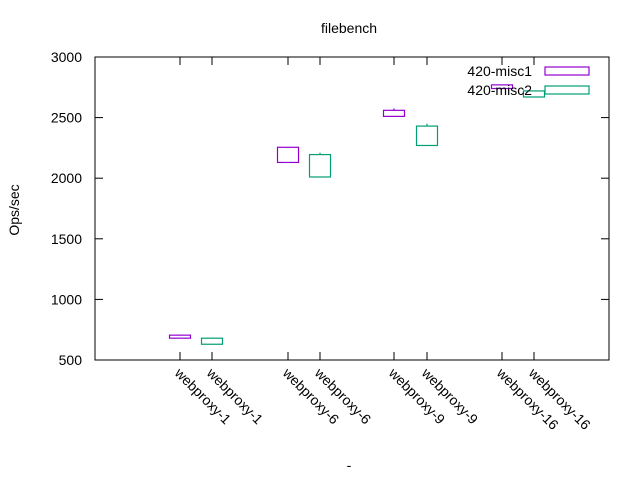  What do you see at coordinates (349, 28) in the screenshot?
I see `chart-title: filebench` at bounding box center [349, 28].